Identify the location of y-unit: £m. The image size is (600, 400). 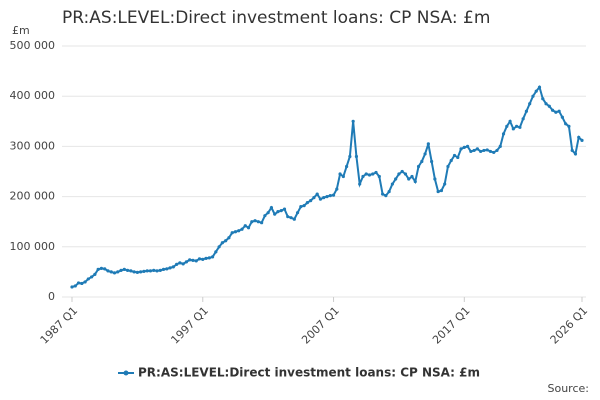
(21, 30).